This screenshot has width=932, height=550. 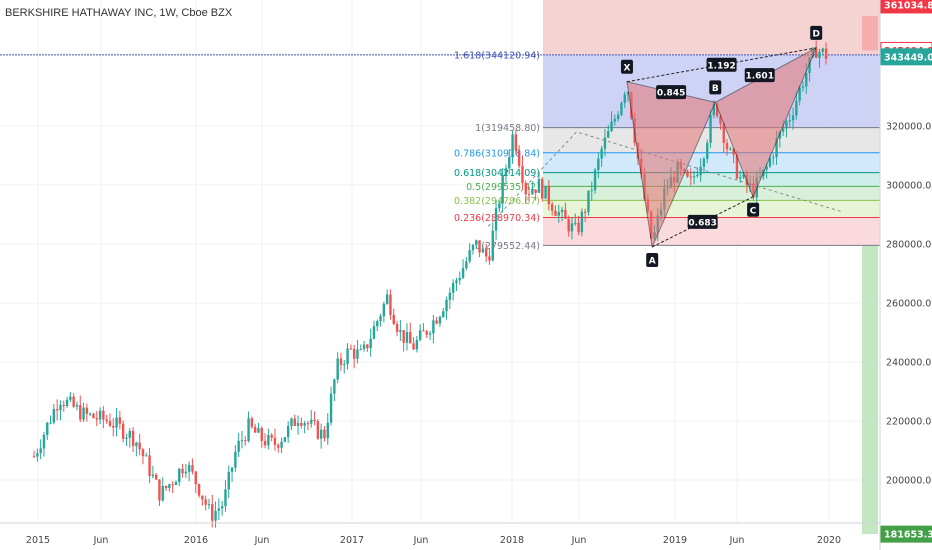 I want to click on pattern-ratio-box, so click(x=721, y=64).